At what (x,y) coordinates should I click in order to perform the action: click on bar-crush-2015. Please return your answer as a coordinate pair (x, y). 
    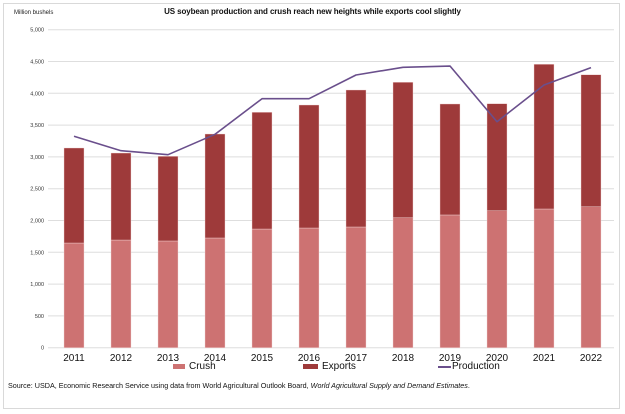
    Looking at the image, I should click on (262, 288).